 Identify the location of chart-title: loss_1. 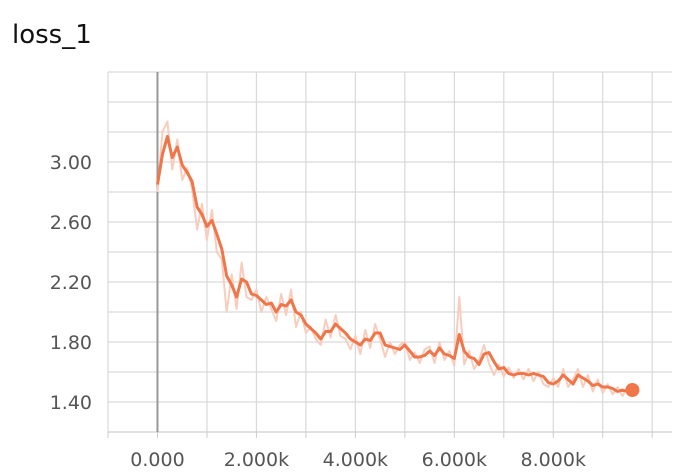
(52, 35).